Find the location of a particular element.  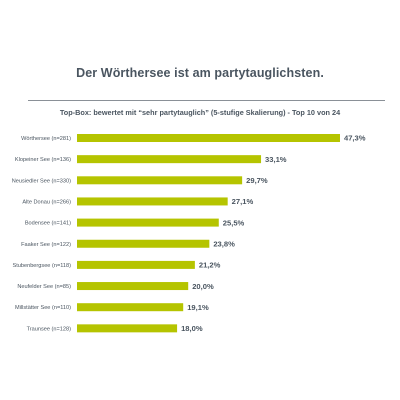

value-label: 47,3% is located at coordinates (355, 138).